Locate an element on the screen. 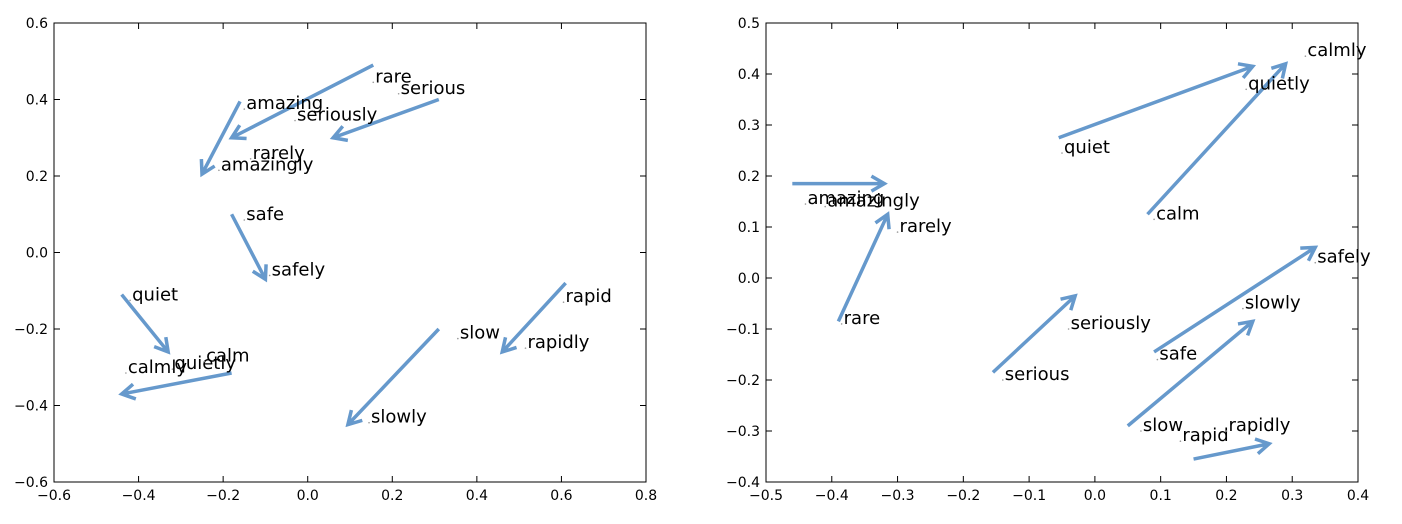 The image size is (1402, 524). x-tick-label: −0.6 is located at coordinates (54, 496).